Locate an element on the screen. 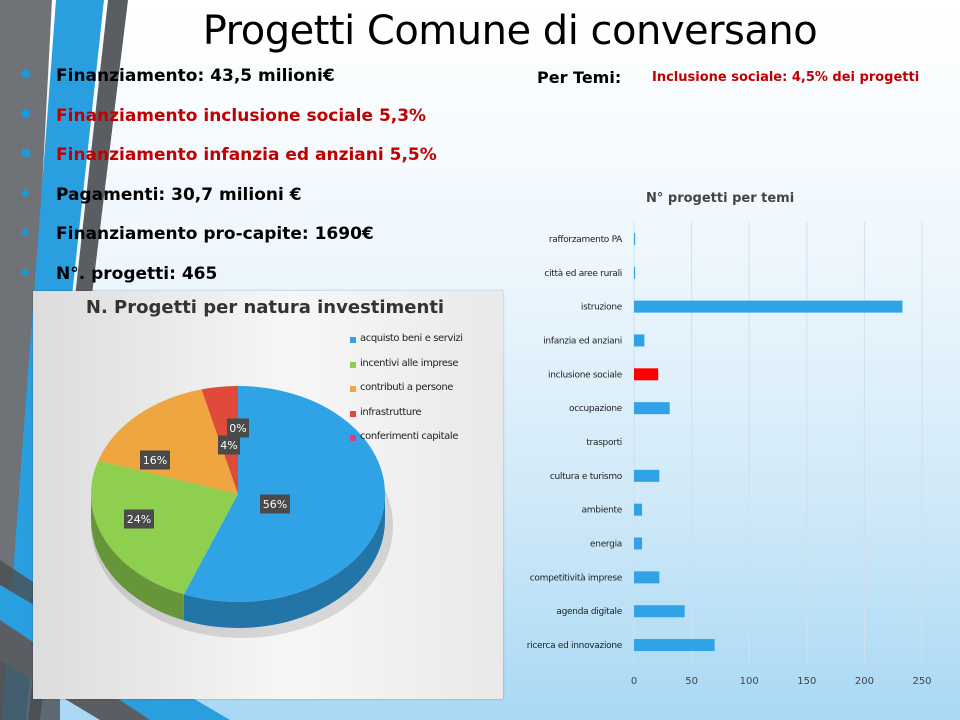 The image size is (960, 720). bar-x-tick-label: 150 is located at coordinates (806, 681).